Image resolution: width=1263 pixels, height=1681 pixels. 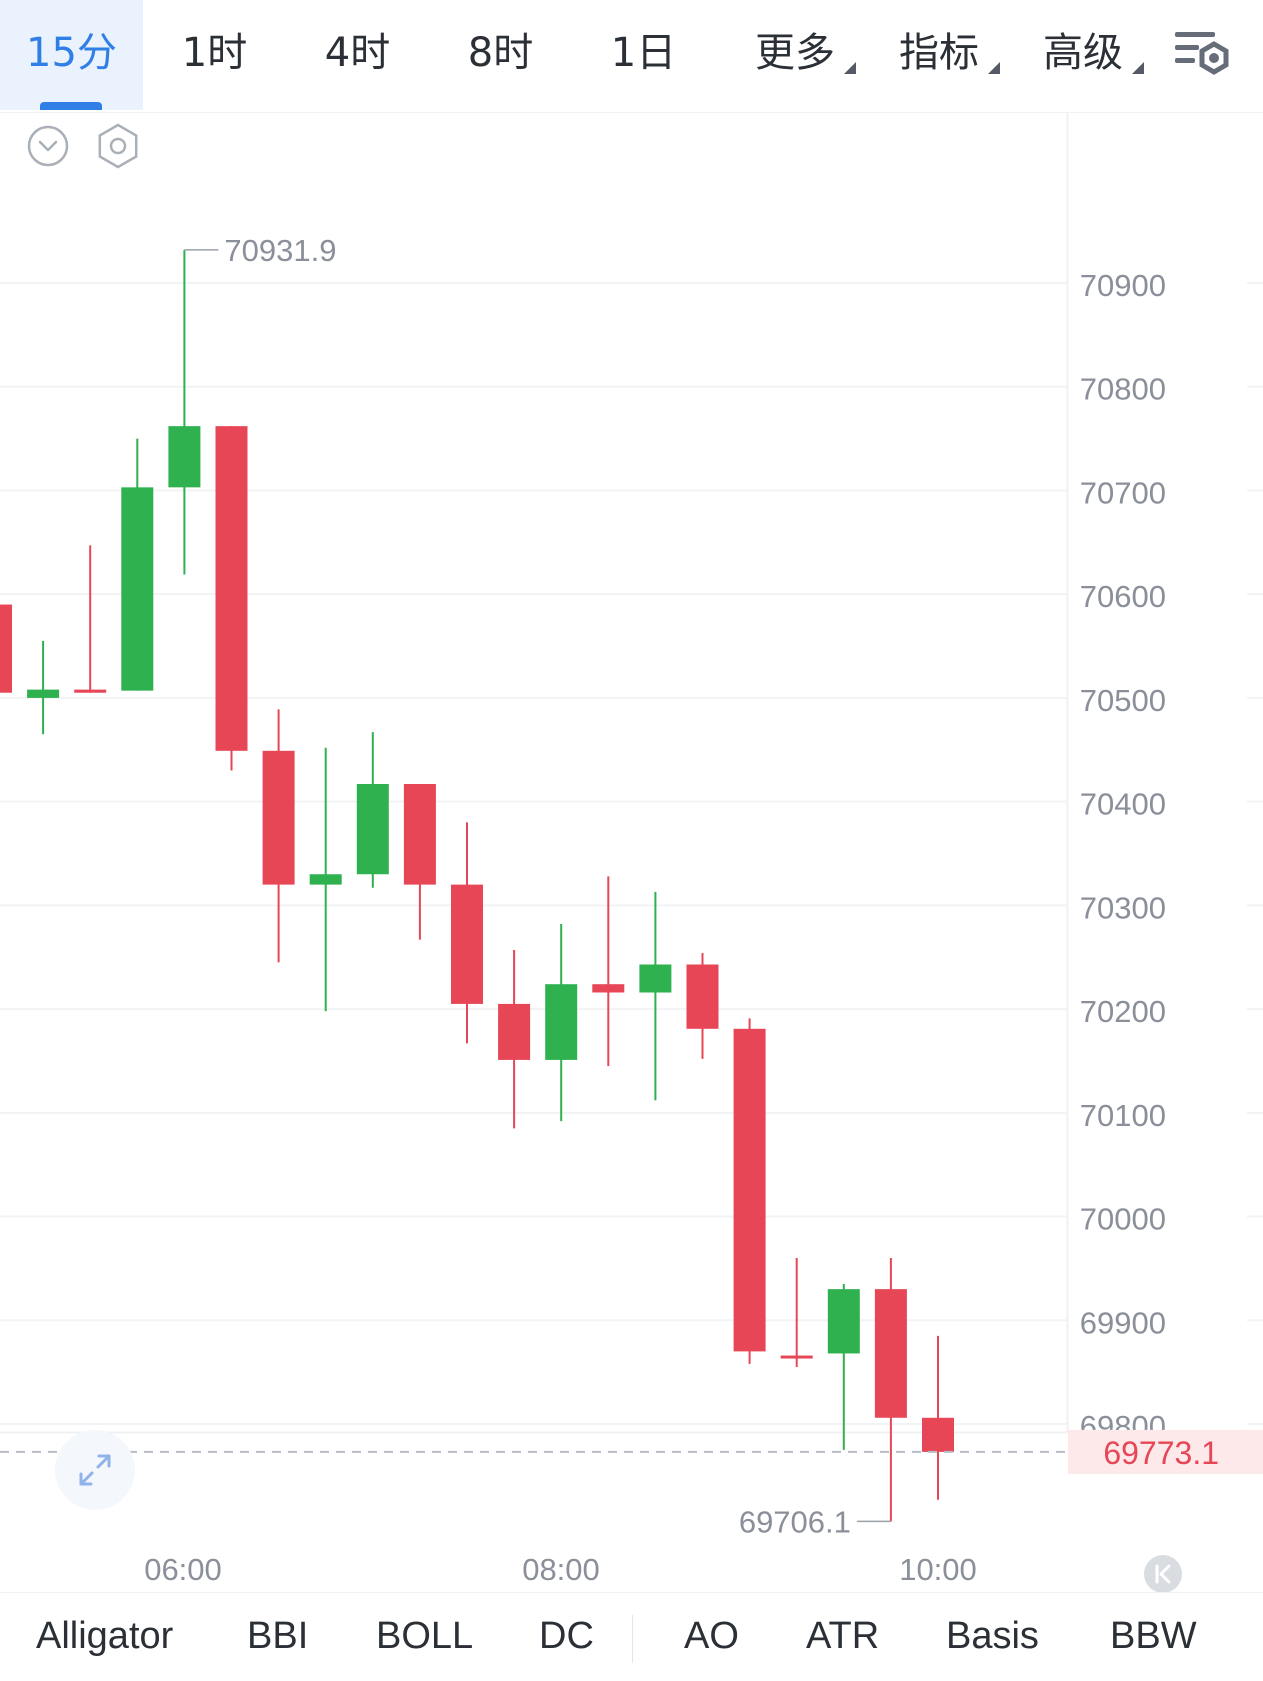 I want to click on timeframe-bar: 15分 1时 4时 8时 1日 更多 指标 高级, so click(x=631, y=56).